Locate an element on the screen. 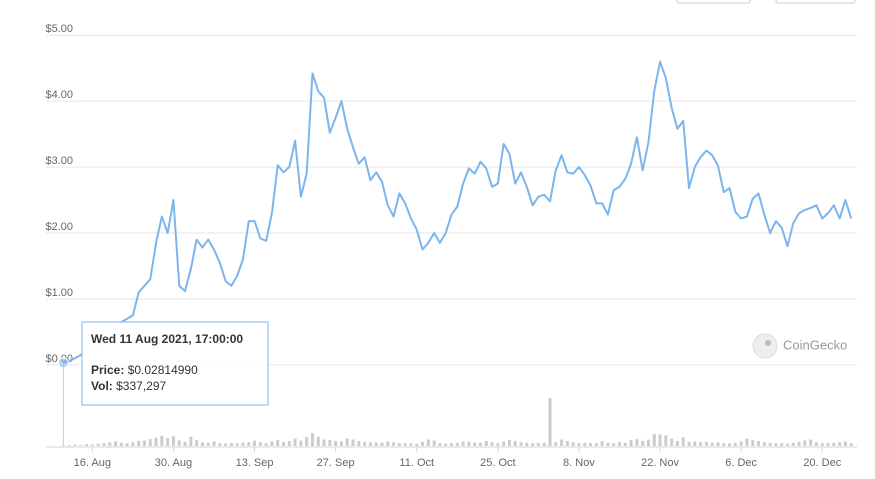  x-tick-label: 11. Oct is located at coordinates (416, 463).